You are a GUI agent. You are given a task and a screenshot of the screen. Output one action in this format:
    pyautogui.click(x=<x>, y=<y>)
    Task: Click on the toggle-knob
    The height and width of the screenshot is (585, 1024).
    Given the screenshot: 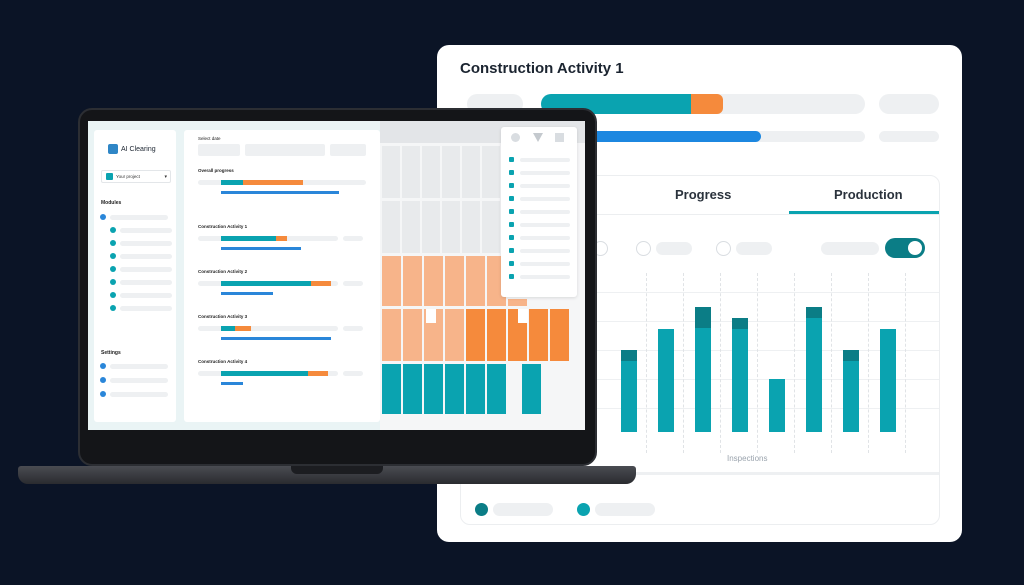 What is the action you would take?
    pyautogui.click(x=915, y=248)
    